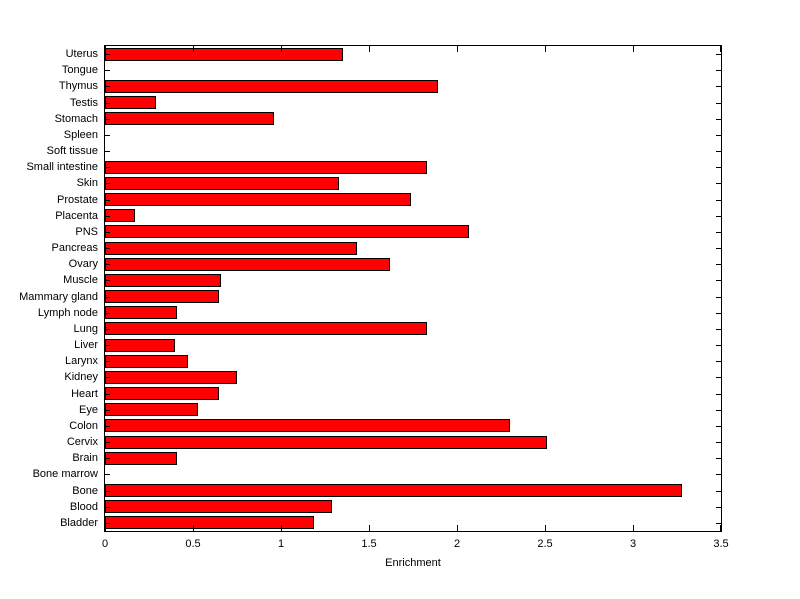 The image size is (800, 599). What do you see at coordinates (718, 71) in the screenshot?
I see `y-tick-right-tongue` at bounding box center [718, 71].